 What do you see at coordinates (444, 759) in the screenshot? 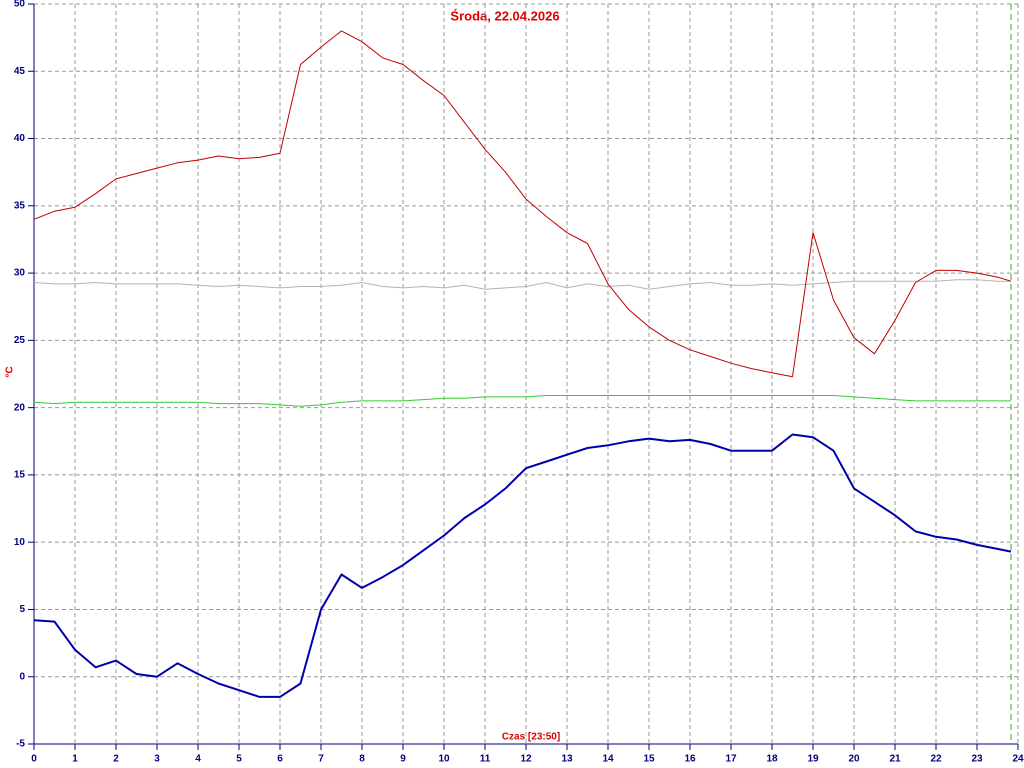
I see `x-tick-label: 10` at bounding box center [444, 759].